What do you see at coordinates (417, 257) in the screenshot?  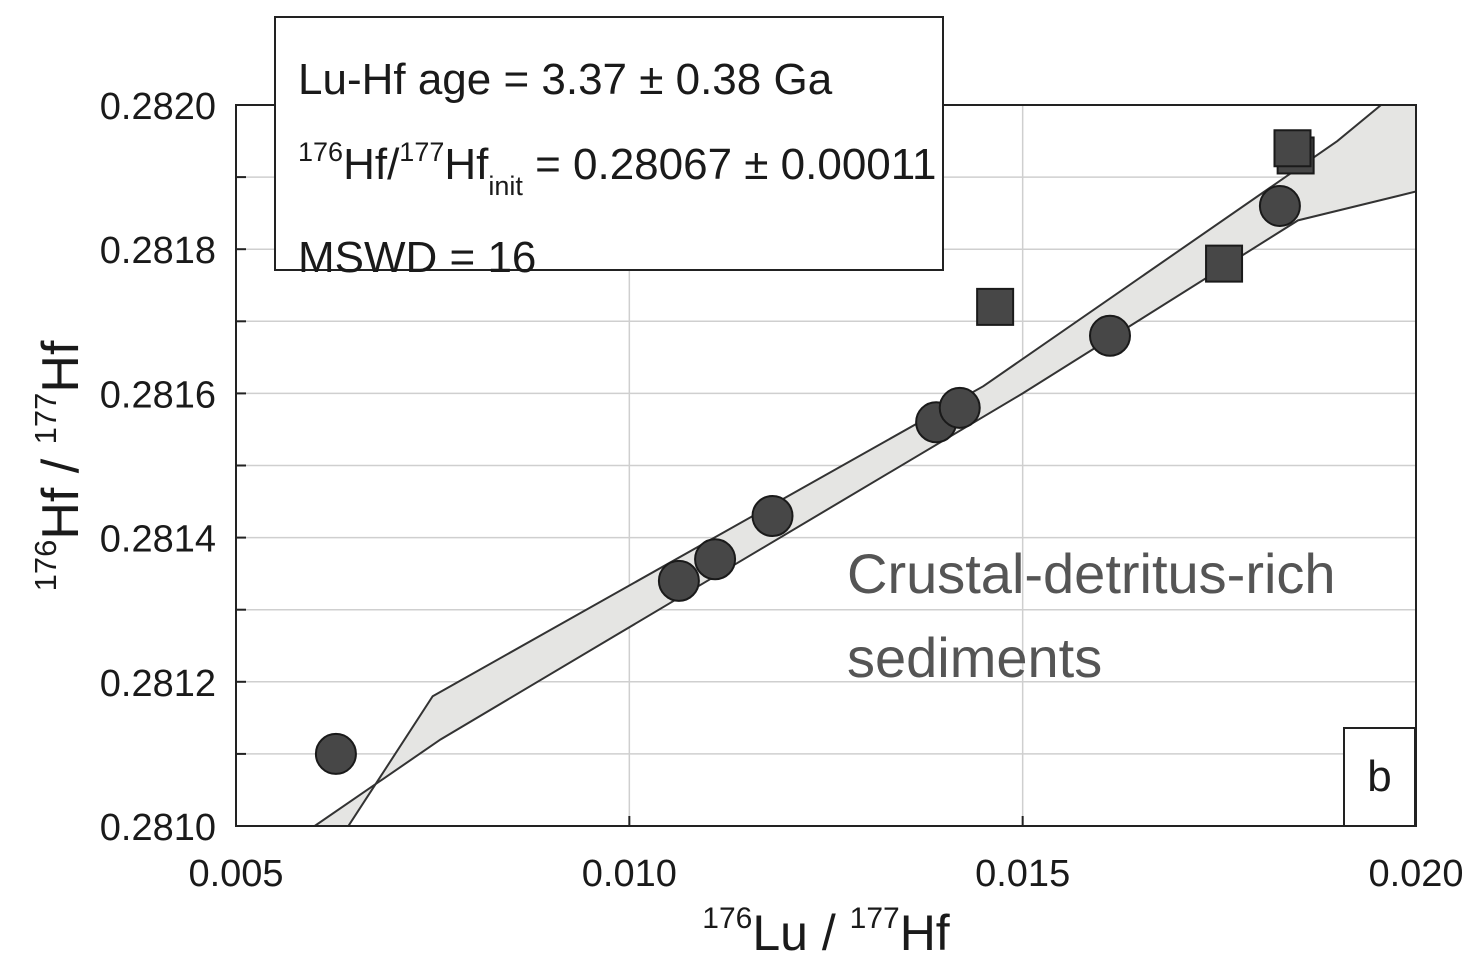 I see `mswd-line: MSWD = 16` at bounding box center [417, 257].